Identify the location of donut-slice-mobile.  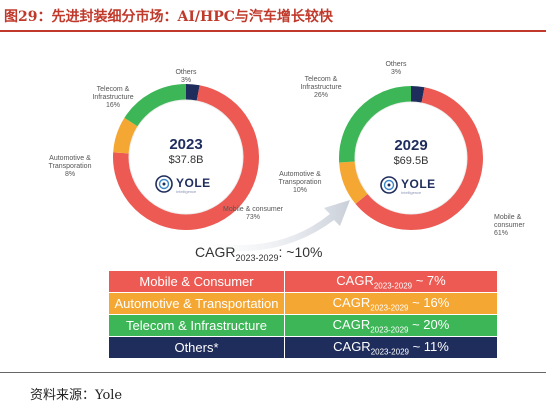
(419, 158).